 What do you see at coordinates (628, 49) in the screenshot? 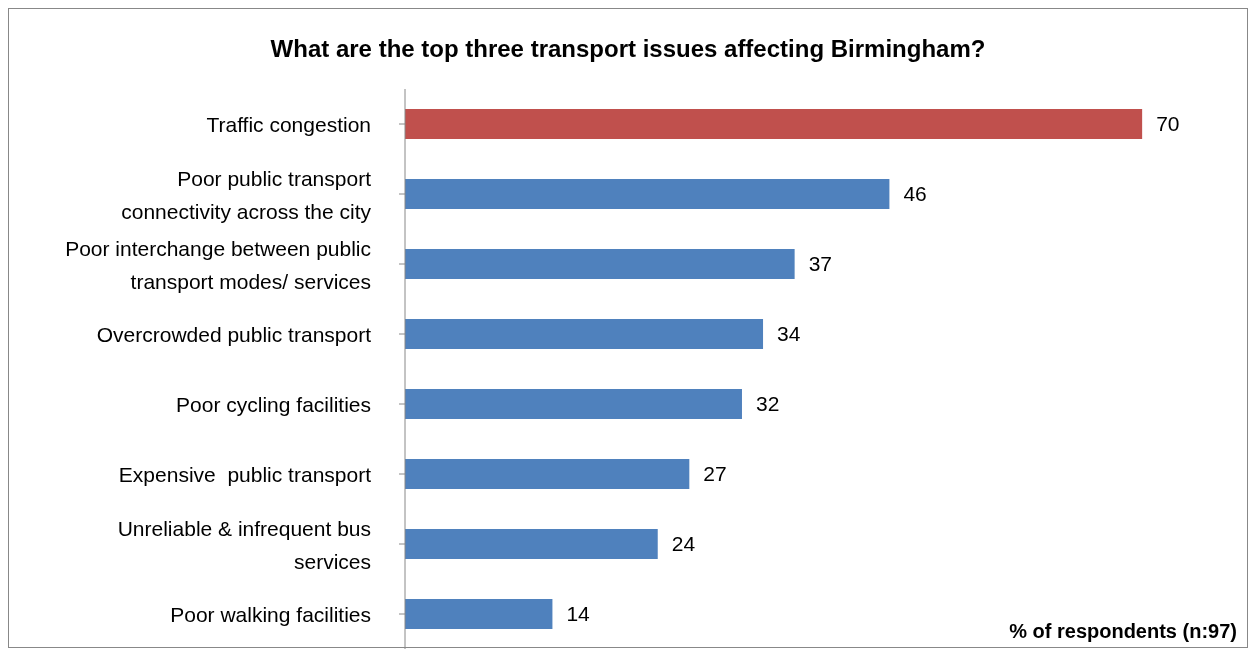
I see `chart-title: What are the top three transport issues affecting Birmingham?` at bounding box center [628, 49].